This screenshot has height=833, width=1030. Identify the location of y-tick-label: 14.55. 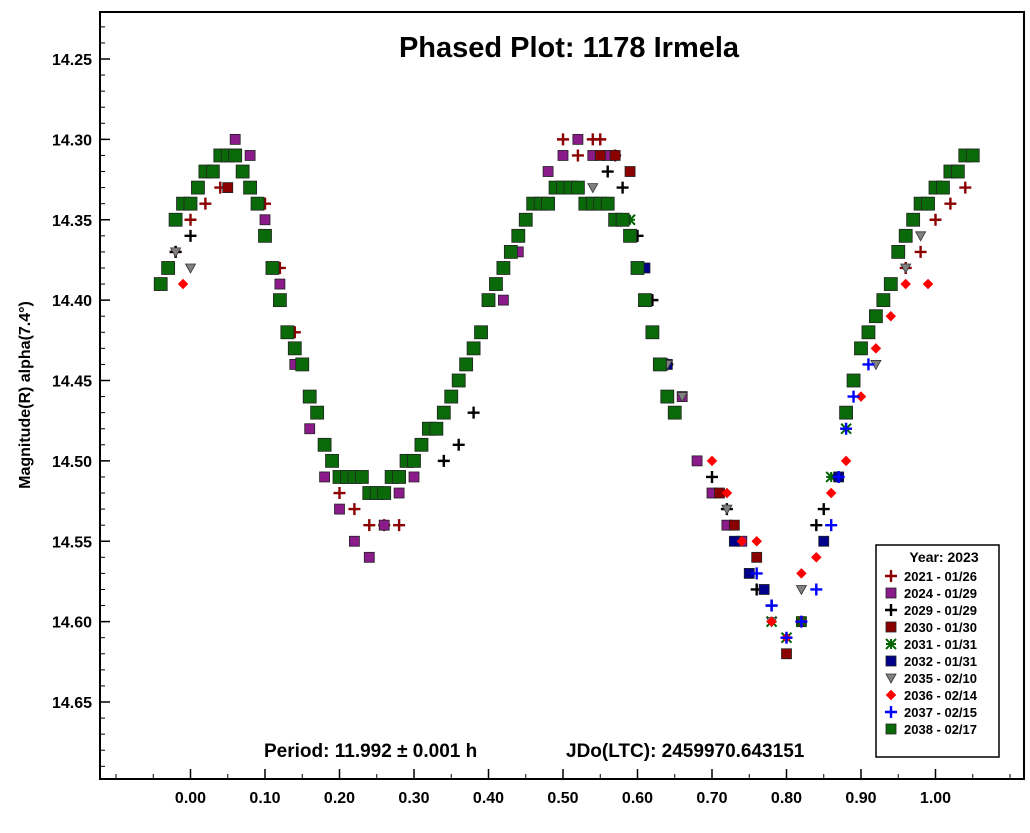
(72, 542).